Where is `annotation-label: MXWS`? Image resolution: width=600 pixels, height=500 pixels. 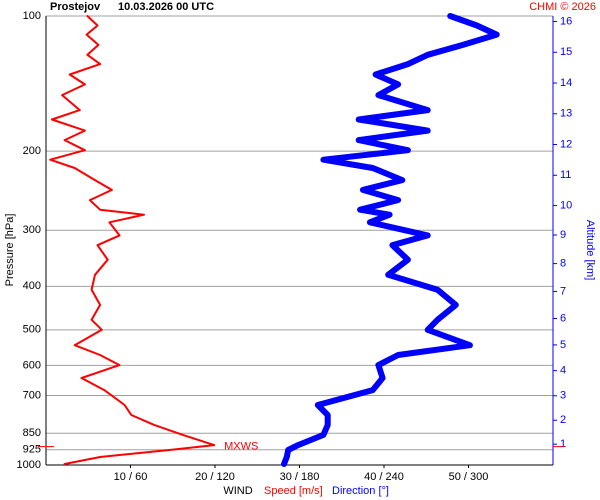 annotation-label: MXWS is located at coordinates (241, 447).